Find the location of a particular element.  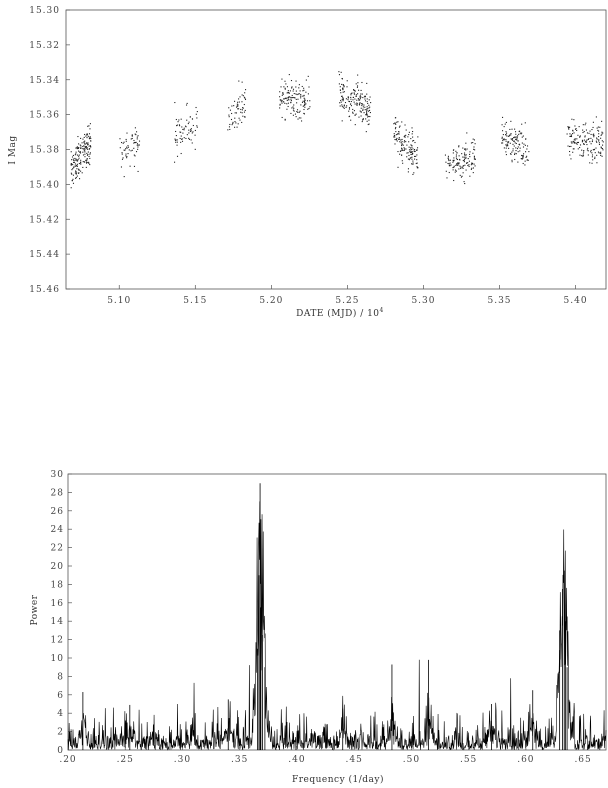

light-curve-x-tick-label-5: 5.35 is located at coordinates (499, 301).